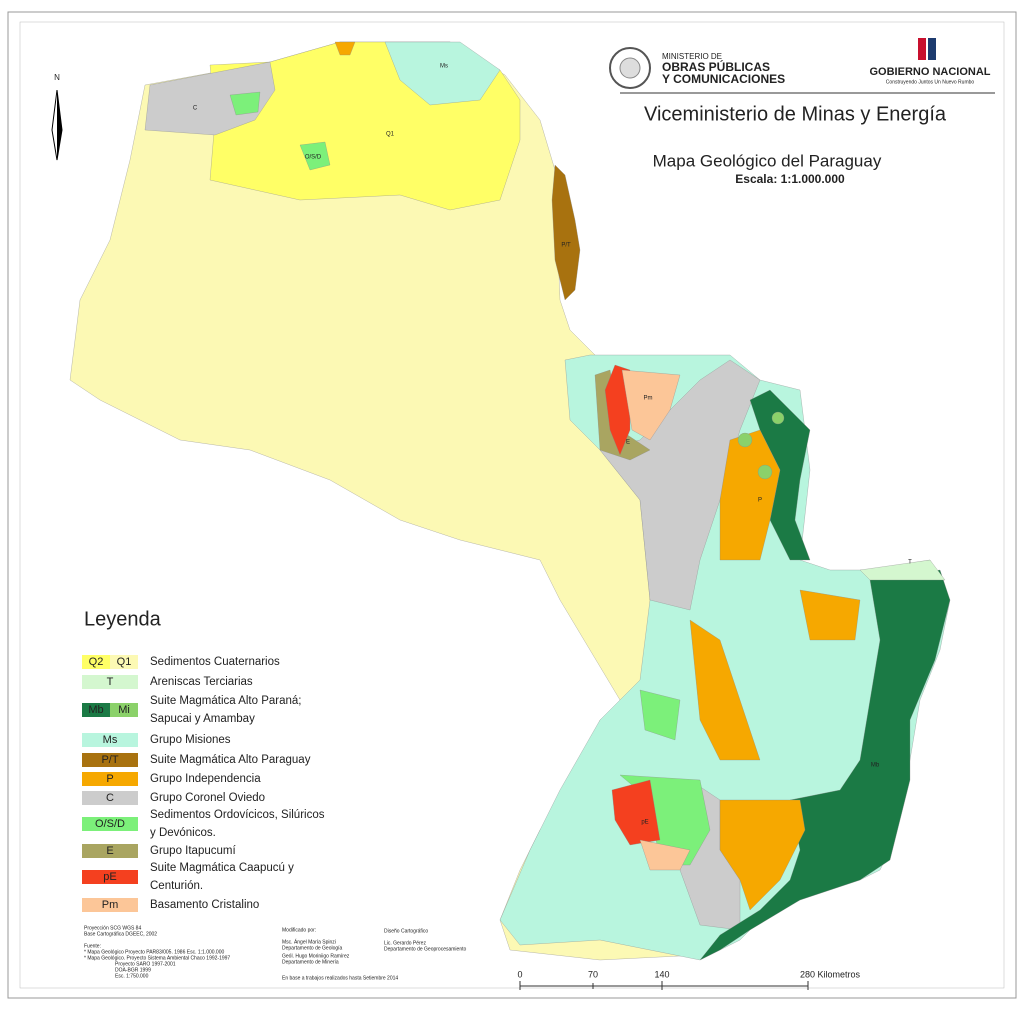  I want to click on credit-line: Lic. Gerardo Pérez, so click(405, 943).